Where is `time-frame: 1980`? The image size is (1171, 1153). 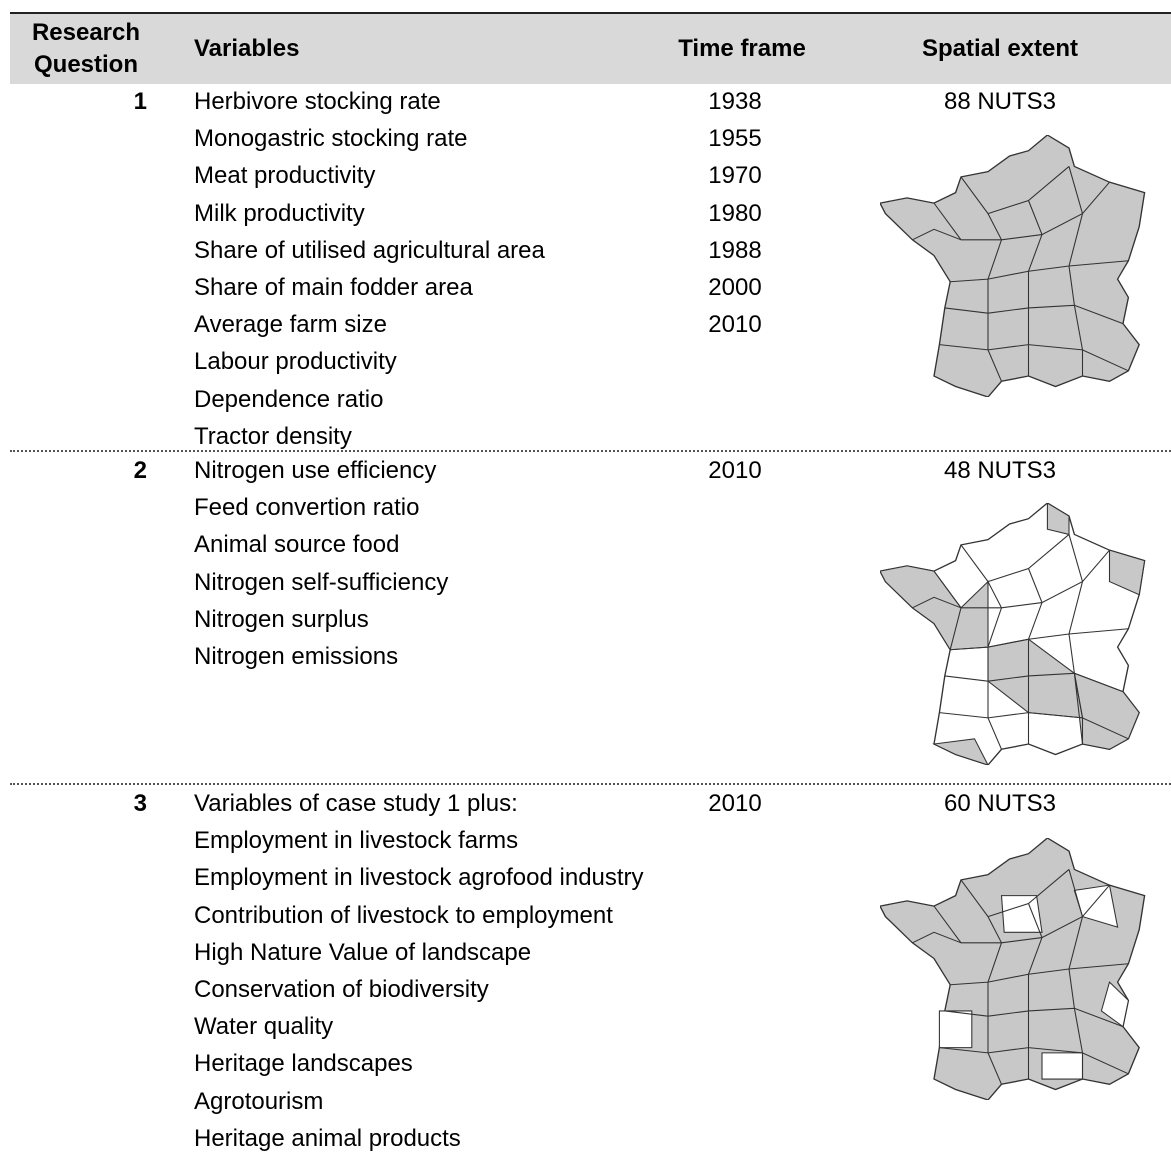 time-frame: 1980 is located at coordinates (735, 213).